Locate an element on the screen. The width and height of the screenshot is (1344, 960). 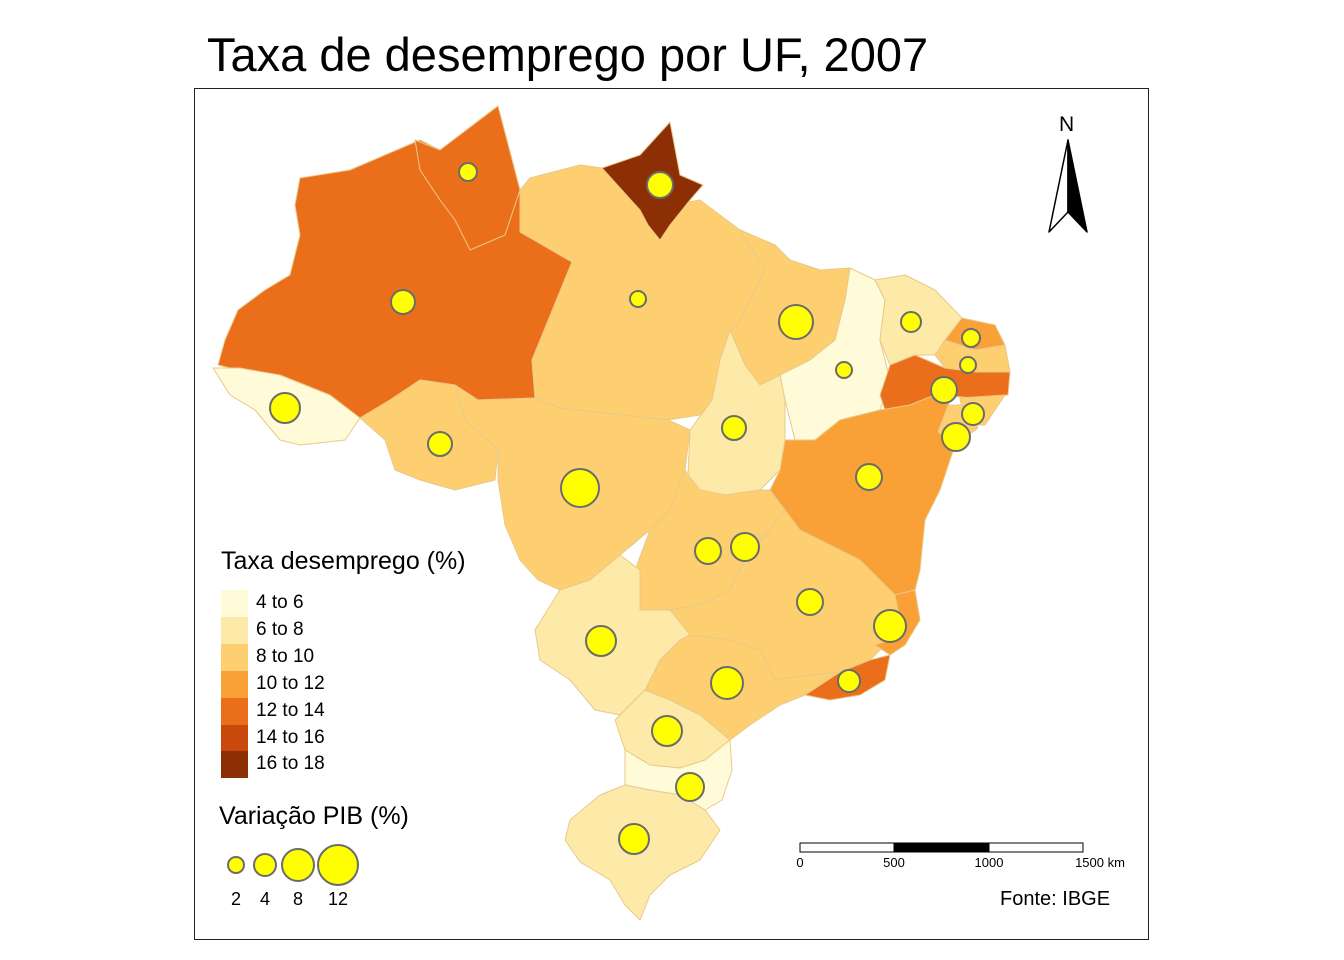
gdp-bubble-roraima is located at coordinates (468, 172).